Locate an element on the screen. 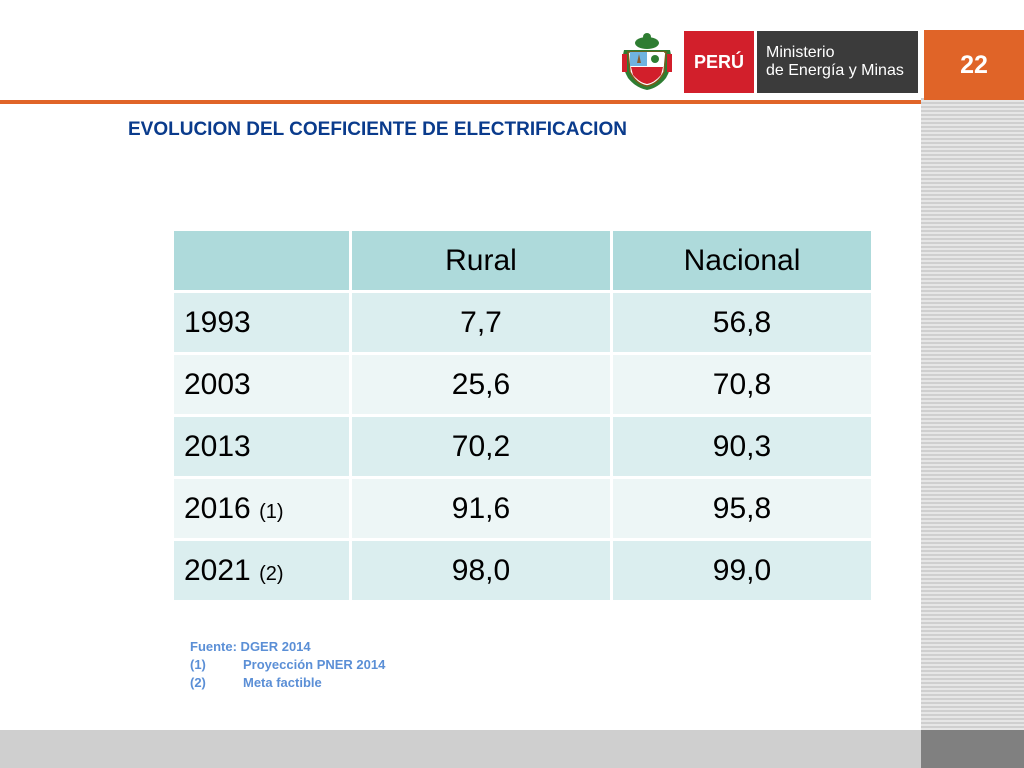 This screenshot has height=768, width=1024. year-value: 1993 is located at coordinates (217, 322).